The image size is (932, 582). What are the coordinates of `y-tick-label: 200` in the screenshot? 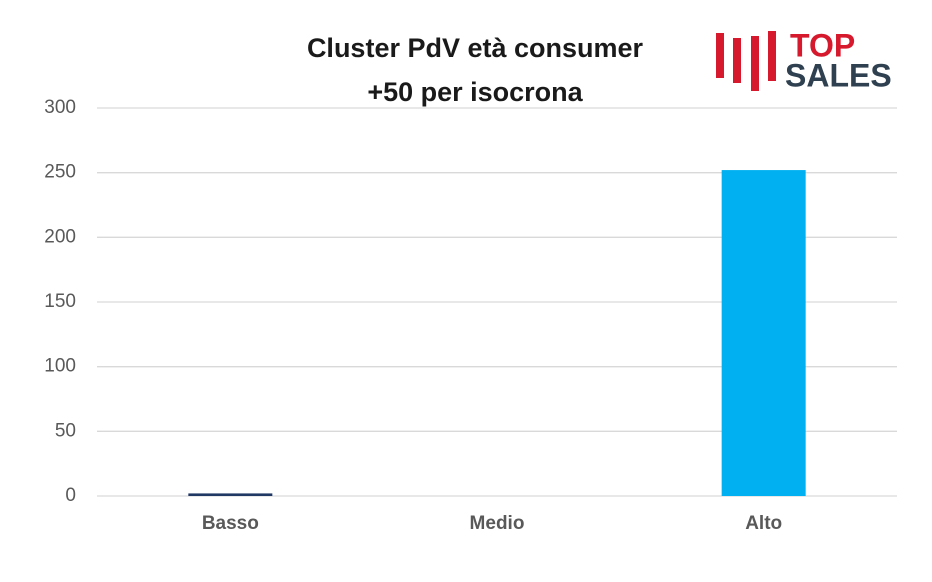 It's located at (60, 236).